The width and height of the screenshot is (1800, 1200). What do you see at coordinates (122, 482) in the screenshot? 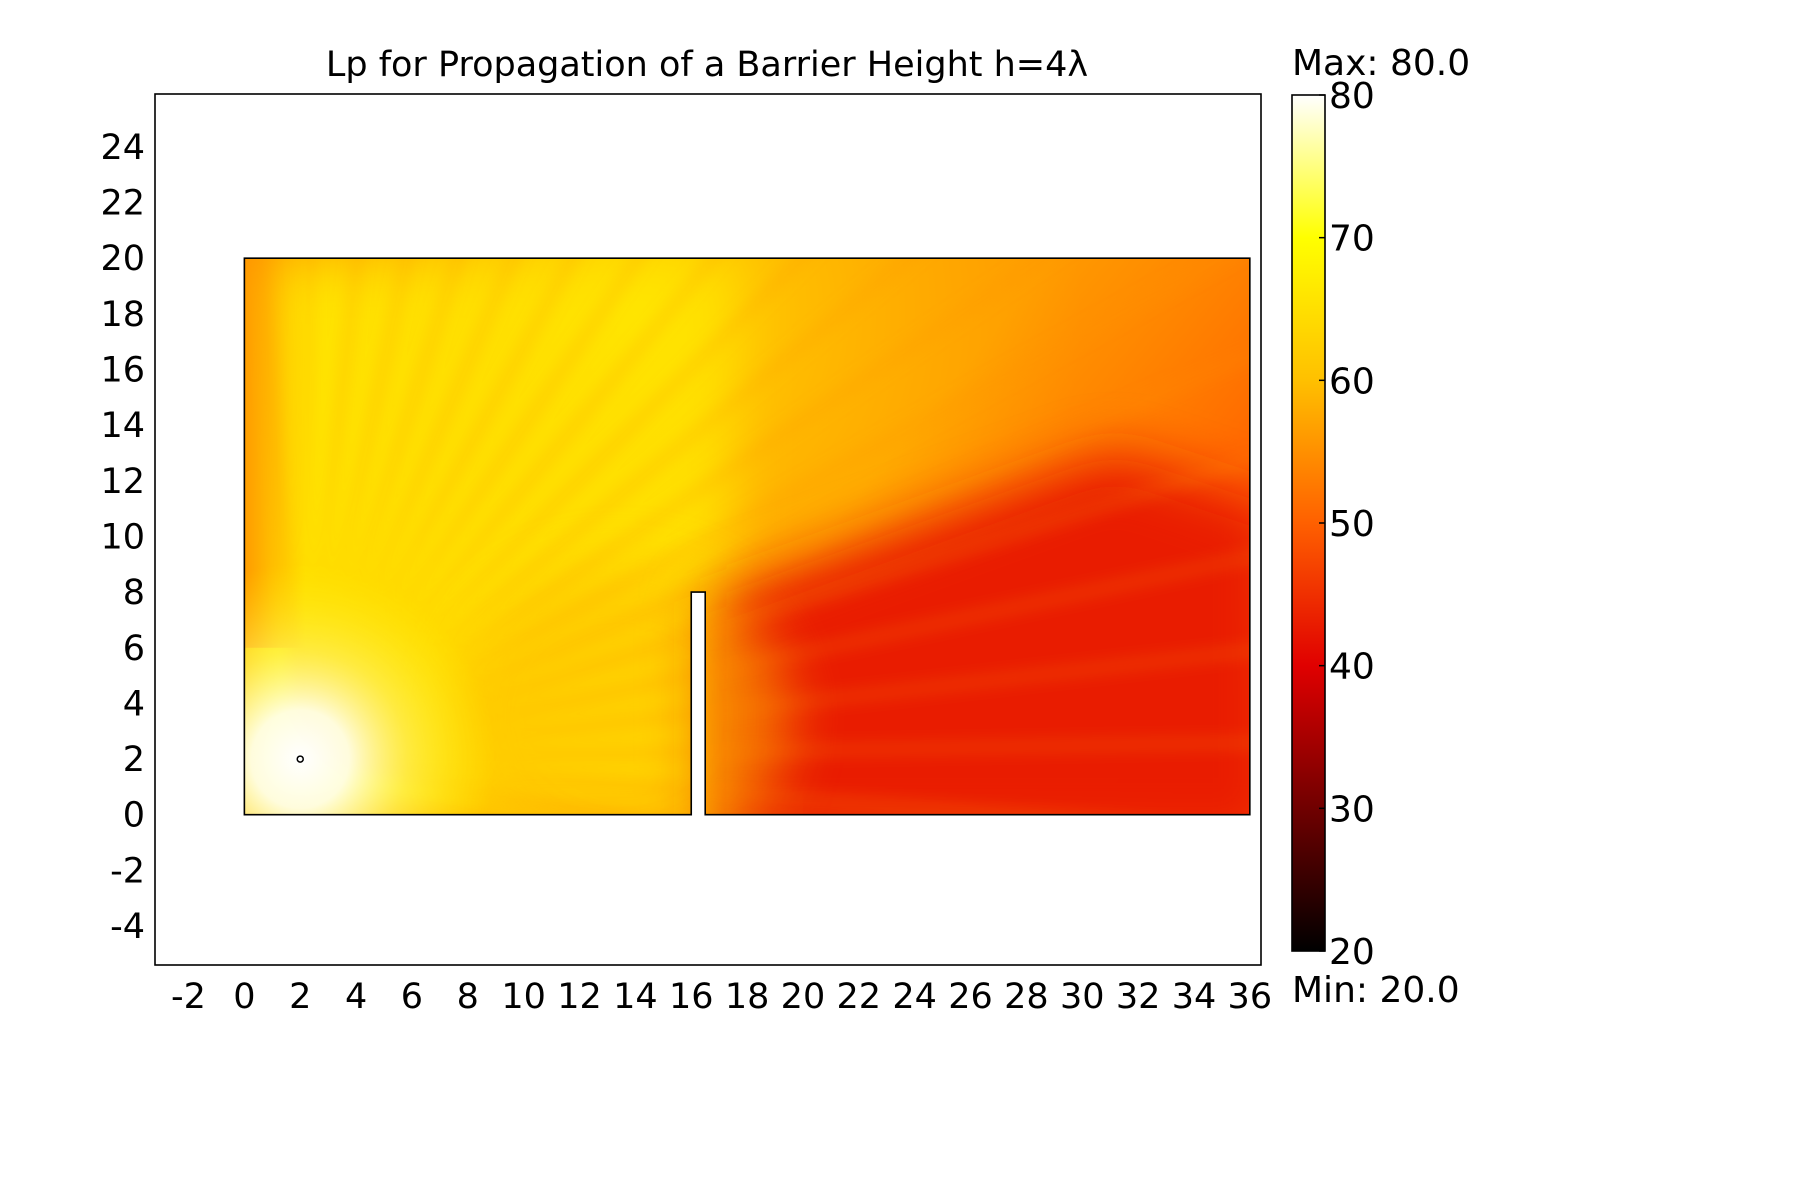
I see `y-tick-label: 12` at bounding box center [122, 482].